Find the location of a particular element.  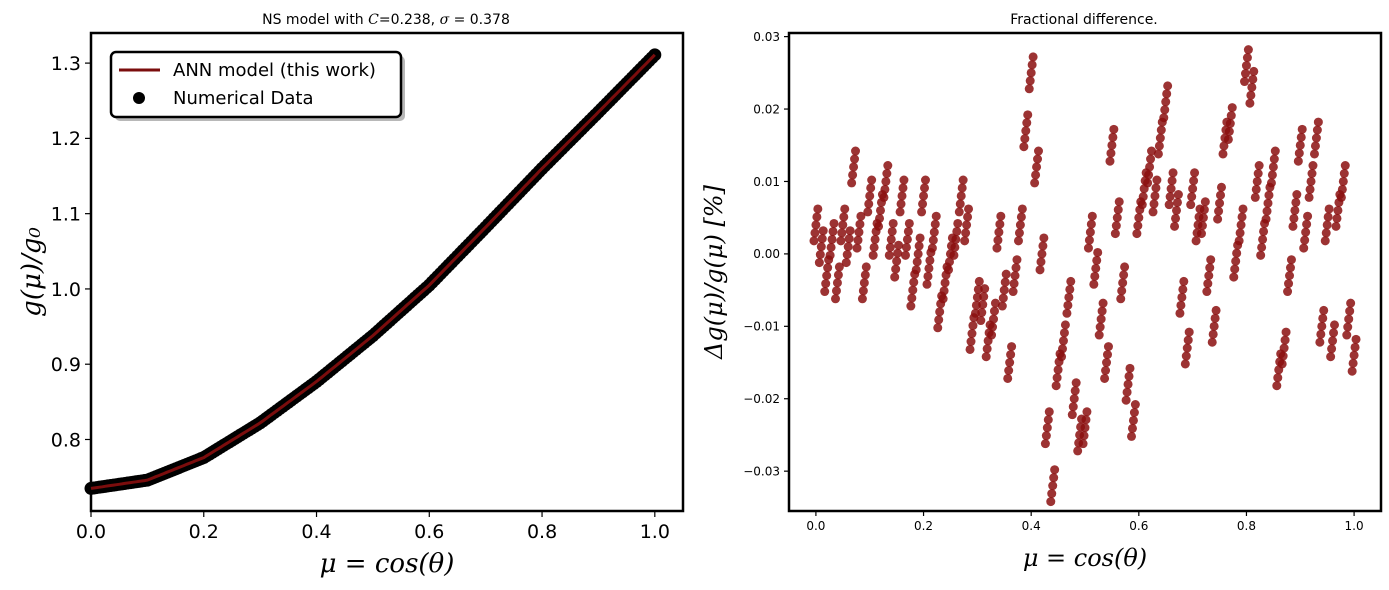

left-y-tick-label: 1.3 is located at coordinates (66, 64).